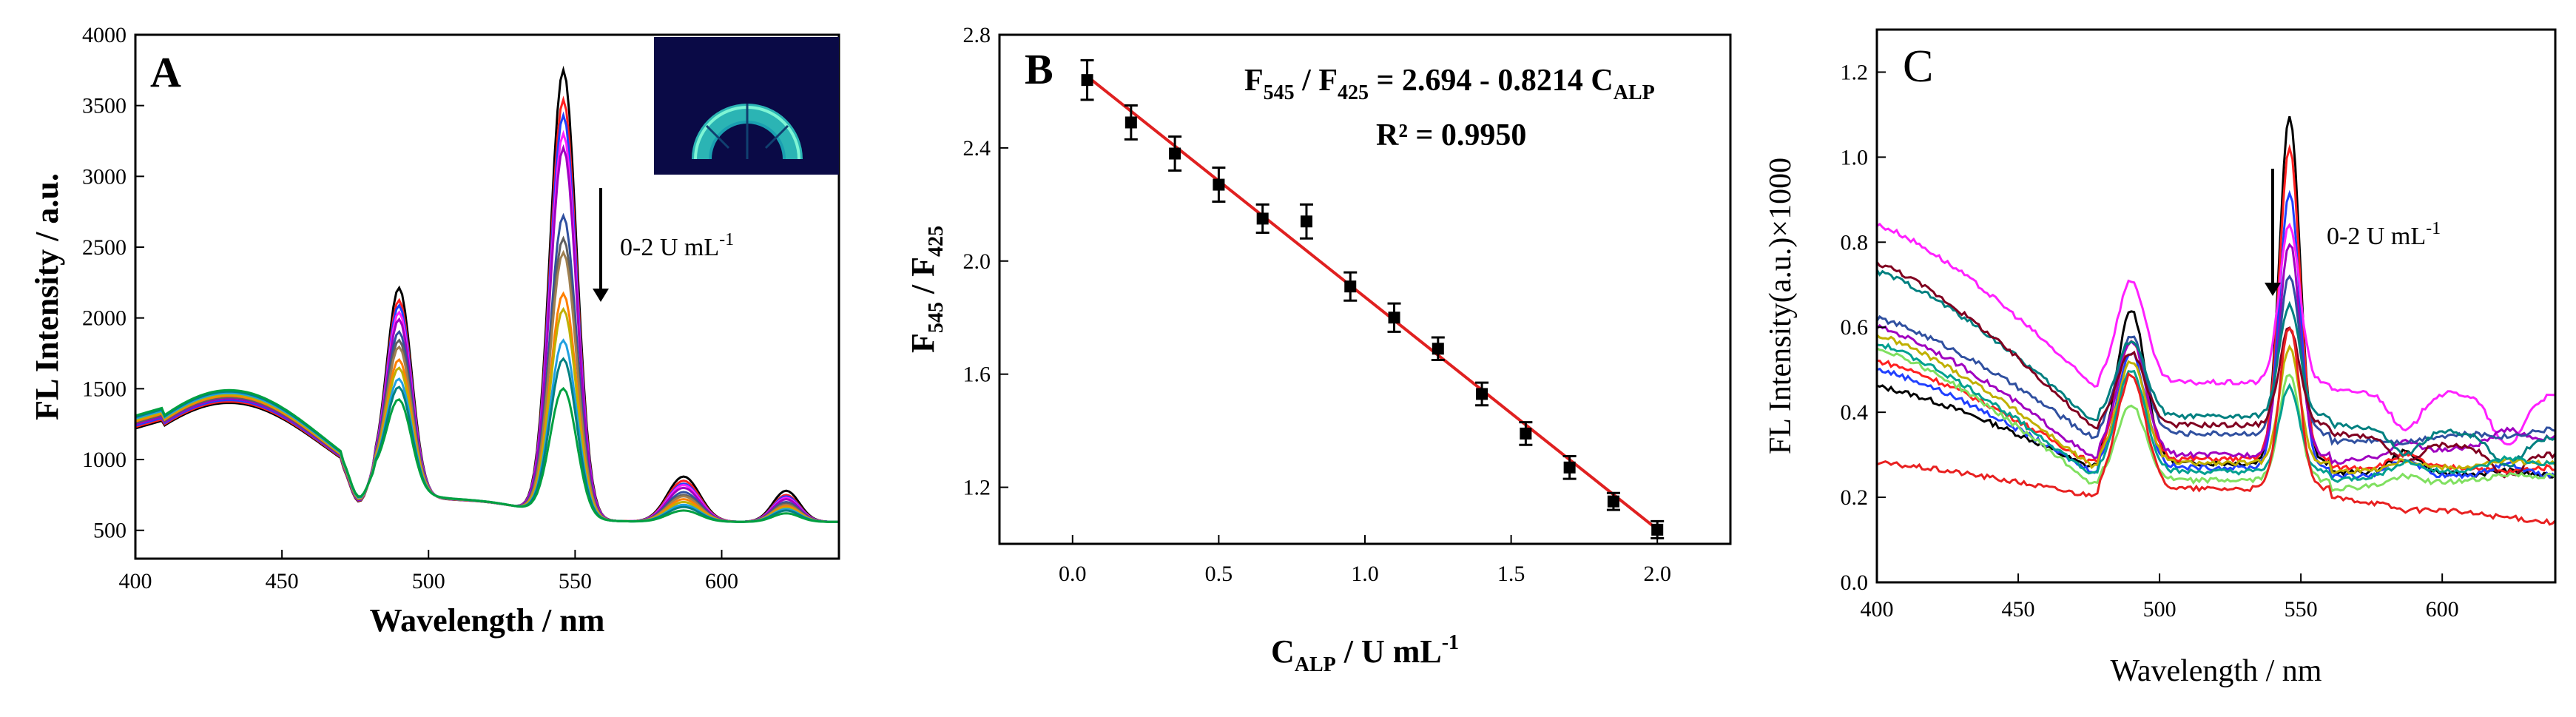 This screenshot has width=2576, height=717. Describe the element at coordinates (1073, 574) in the screenshot. I see `x-tick-label: 0.0` at that location.